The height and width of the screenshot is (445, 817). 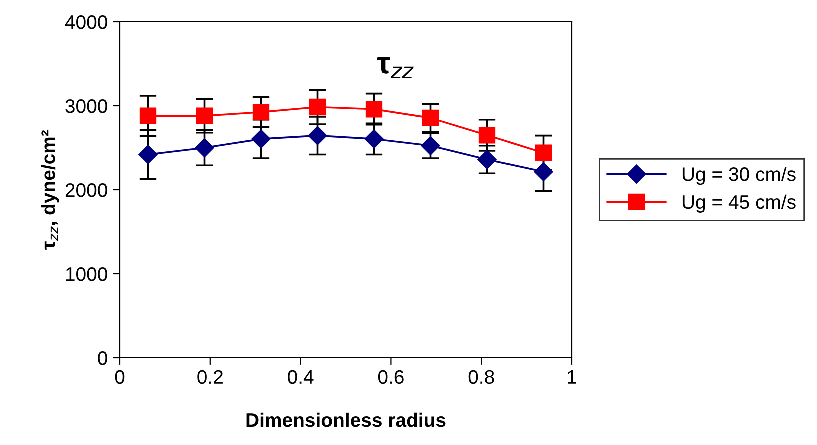 I want to click on y-tick-label: 1000, so click(x=87, y=274).